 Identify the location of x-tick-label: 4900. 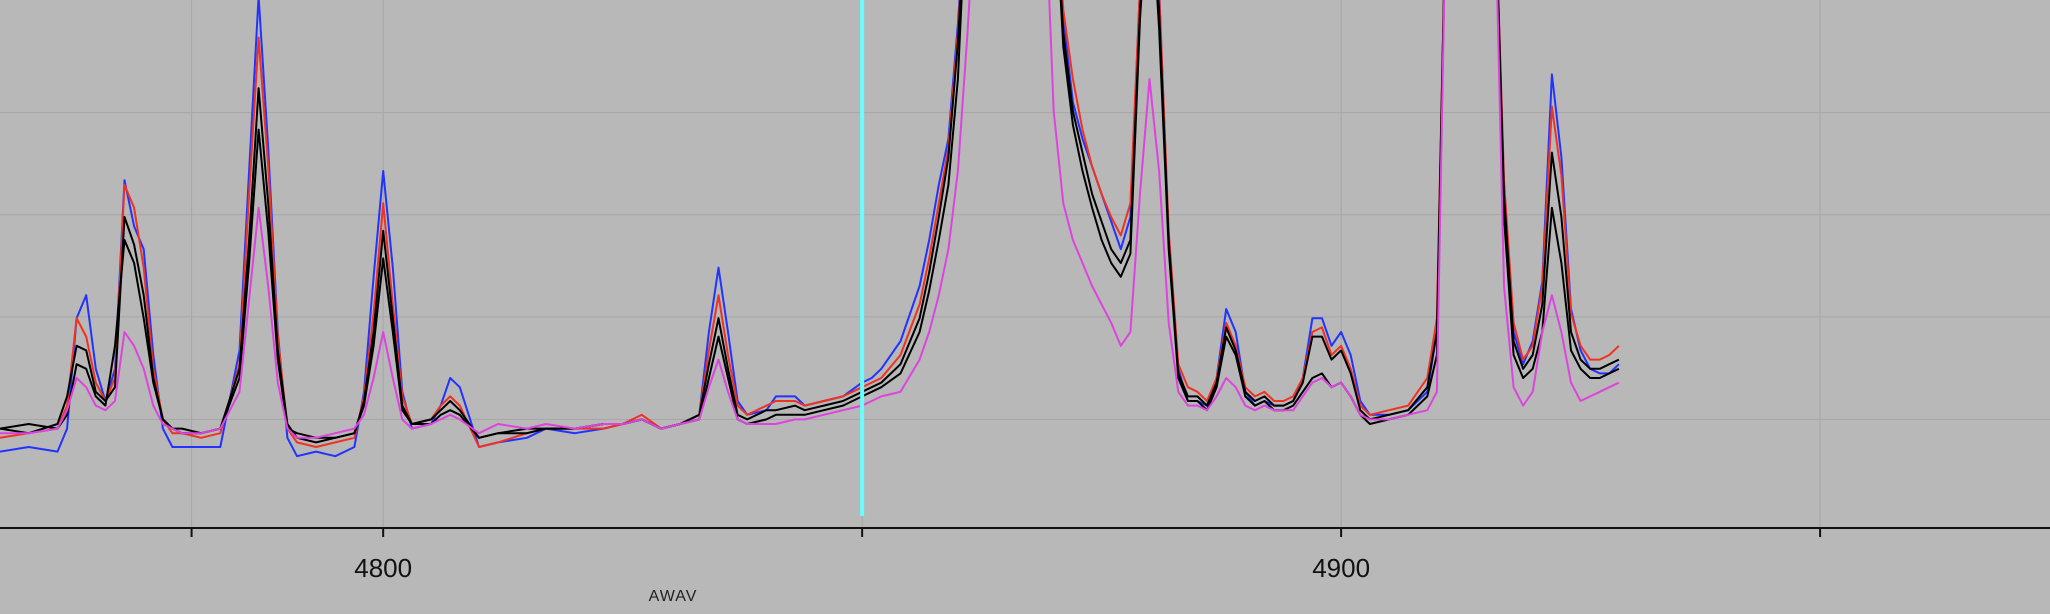
(1341, 568).